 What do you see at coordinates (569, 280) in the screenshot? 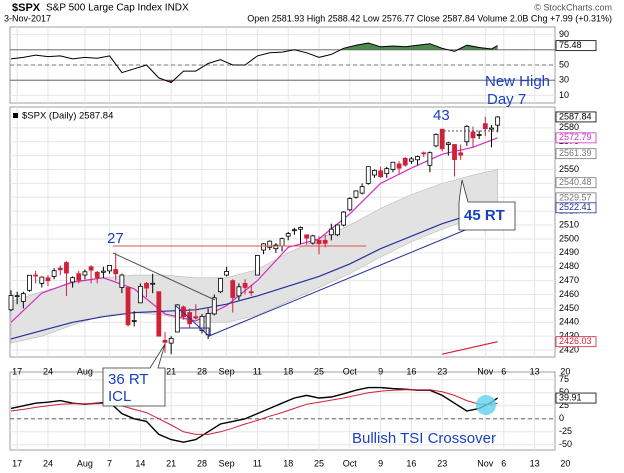
I see `y-tick-label: 2470` at bounding box center [569, 280].